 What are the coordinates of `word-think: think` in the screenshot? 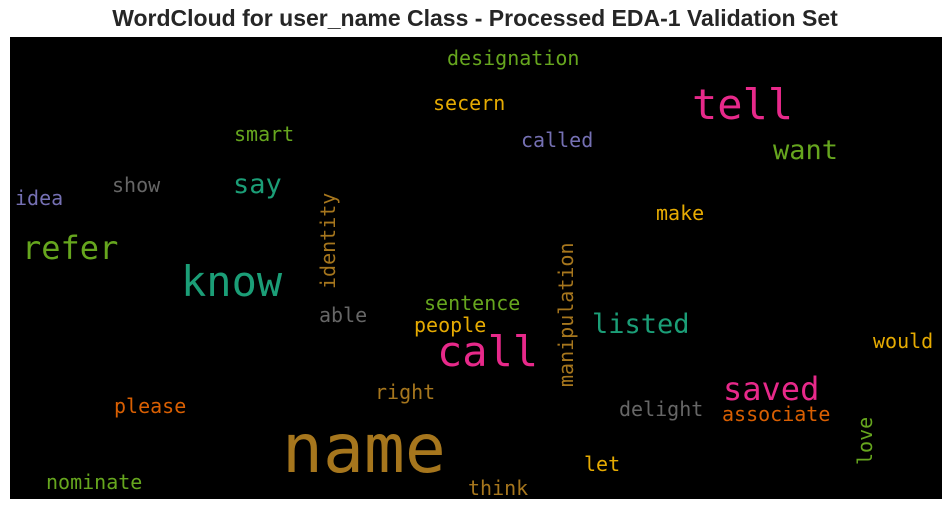 It's located at (498, 487).